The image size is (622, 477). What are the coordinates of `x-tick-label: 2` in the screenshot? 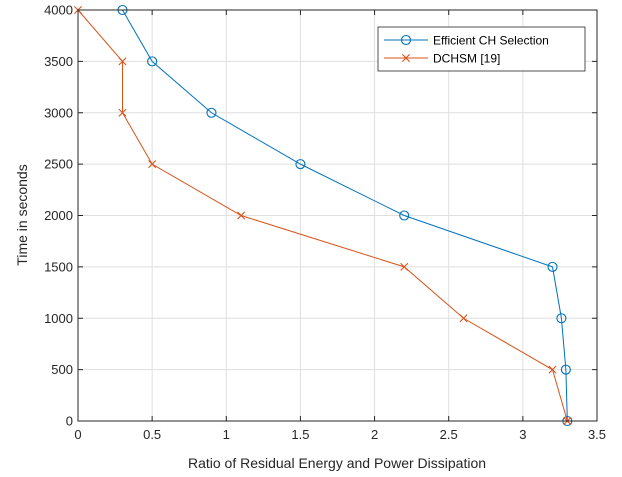 It's located at (374, 434).